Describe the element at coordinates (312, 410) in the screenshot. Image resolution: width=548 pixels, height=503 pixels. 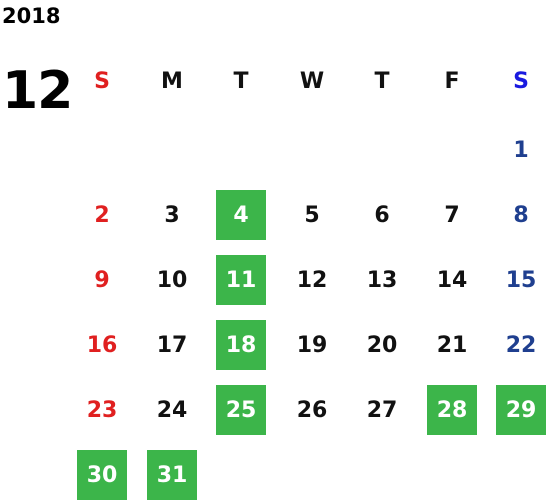
I see `day-cell-26: 26` at that location.